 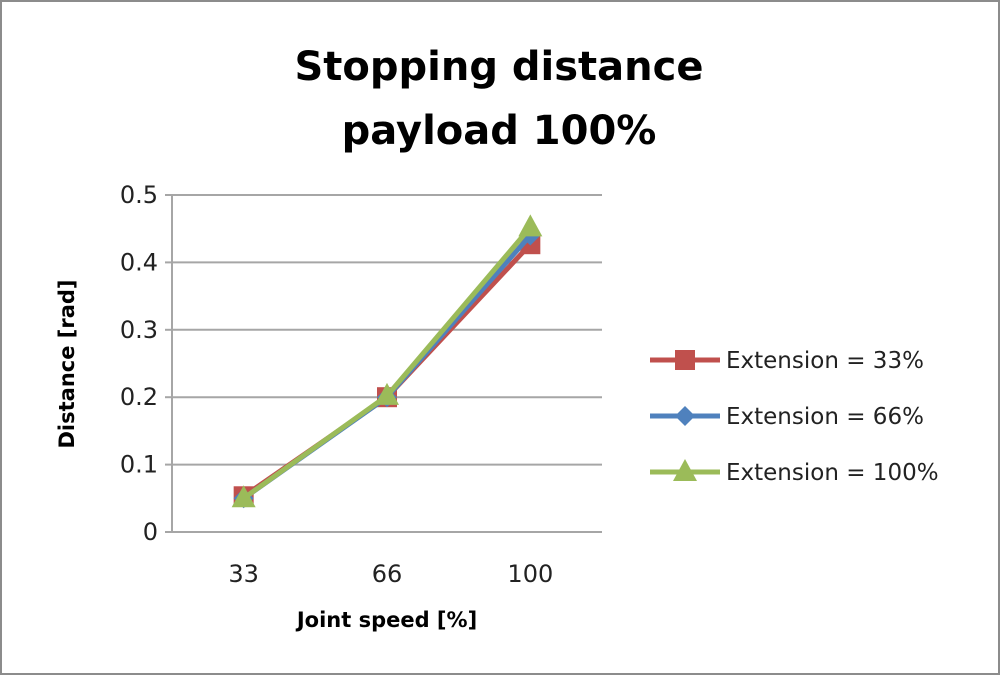 I want to click on y-tick-label: 0.5, so click(x=139, y=195).